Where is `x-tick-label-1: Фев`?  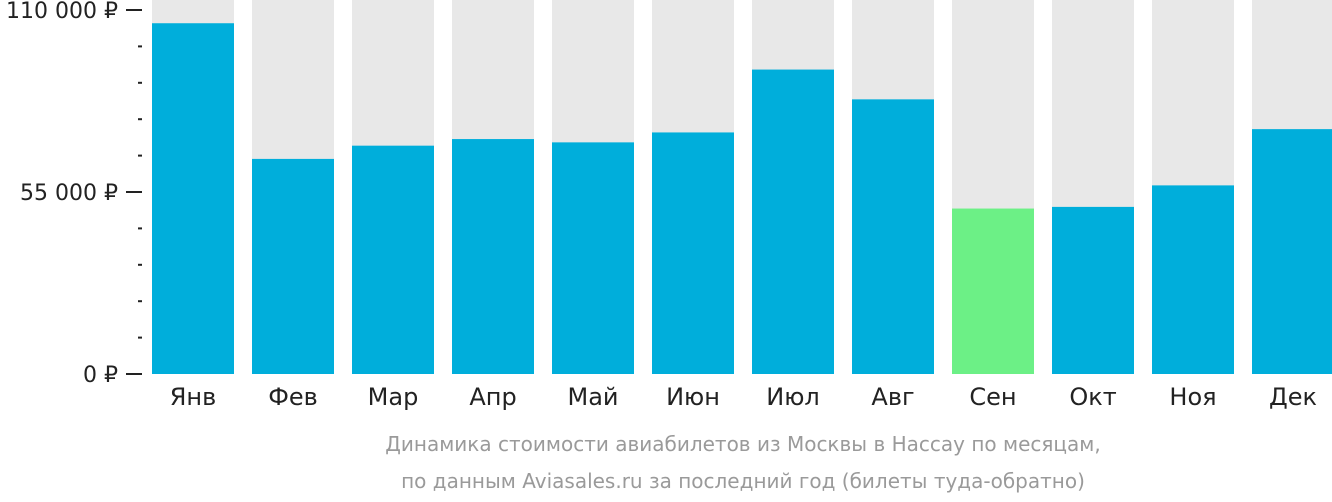 x-tick-label-1: Фев is located at coordinates (293, 397).